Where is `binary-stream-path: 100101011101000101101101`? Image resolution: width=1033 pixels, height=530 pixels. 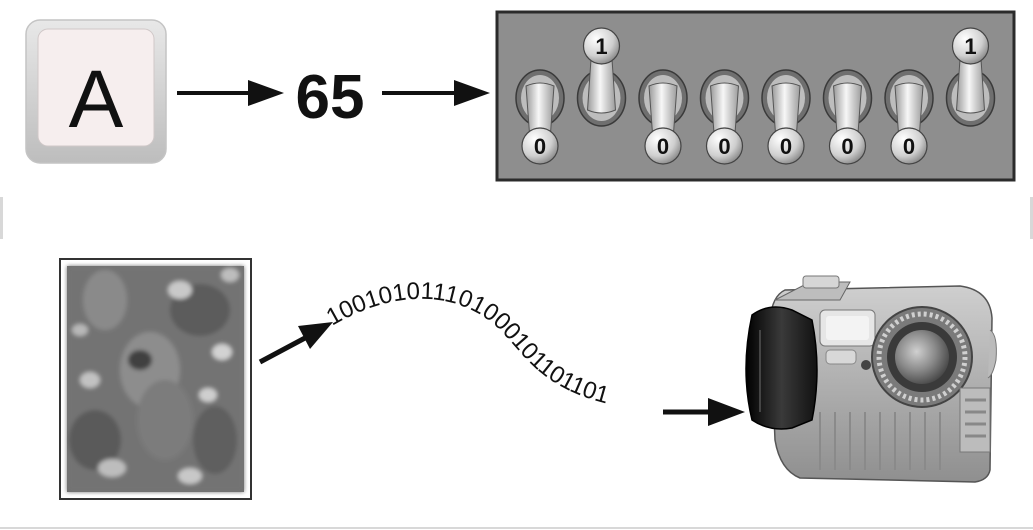
binary-stream-path: 100101011101000101101101 is located at coordinates (467, 344).